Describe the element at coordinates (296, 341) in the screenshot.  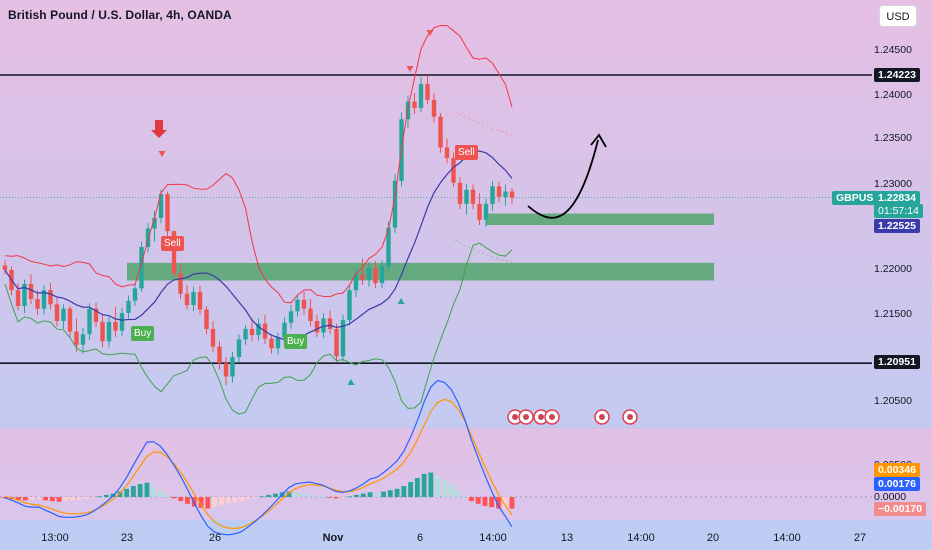
I see `buy-signal-label: Buy` at that location.